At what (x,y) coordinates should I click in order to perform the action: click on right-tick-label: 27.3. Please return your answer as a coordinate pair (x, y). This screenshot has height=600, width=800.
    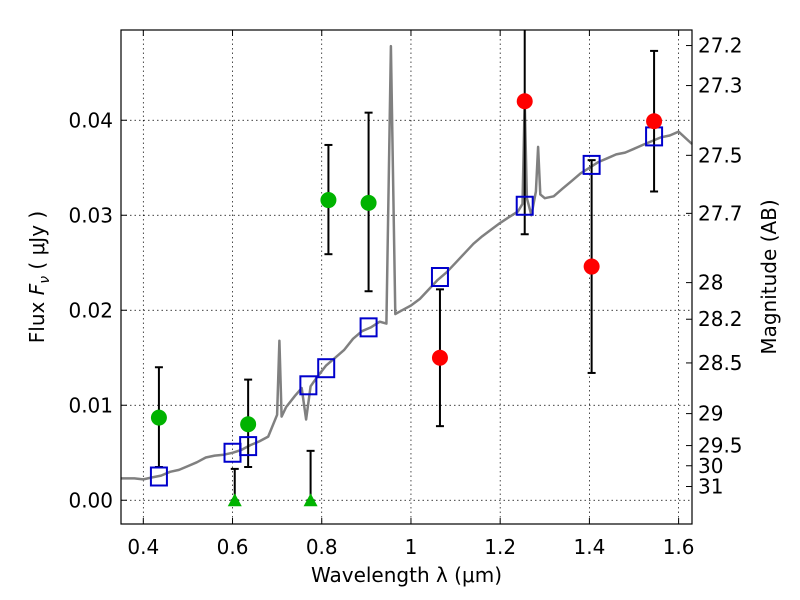
    Looking at the image, I should click on (720, 86).